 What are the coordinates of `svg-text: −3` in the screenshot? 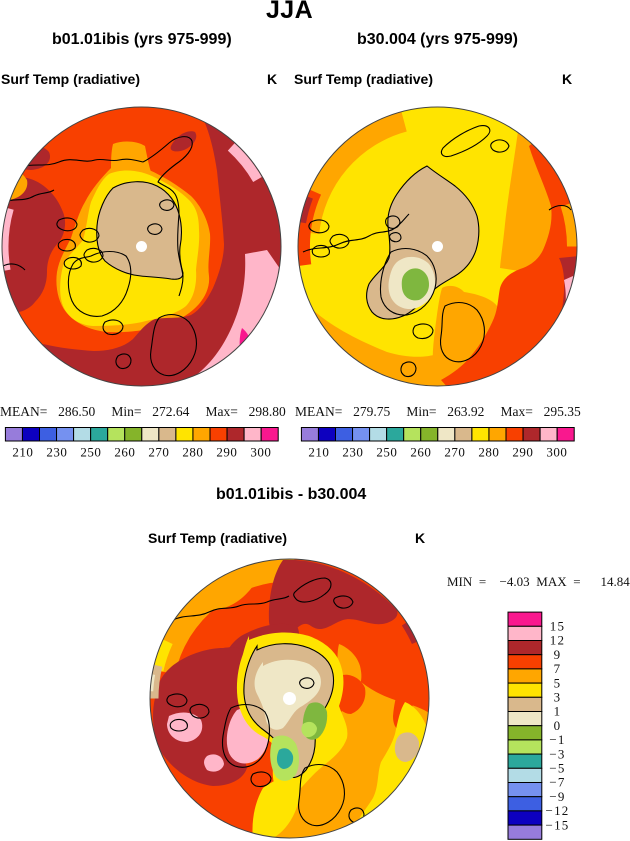 It's located at (557, 753).